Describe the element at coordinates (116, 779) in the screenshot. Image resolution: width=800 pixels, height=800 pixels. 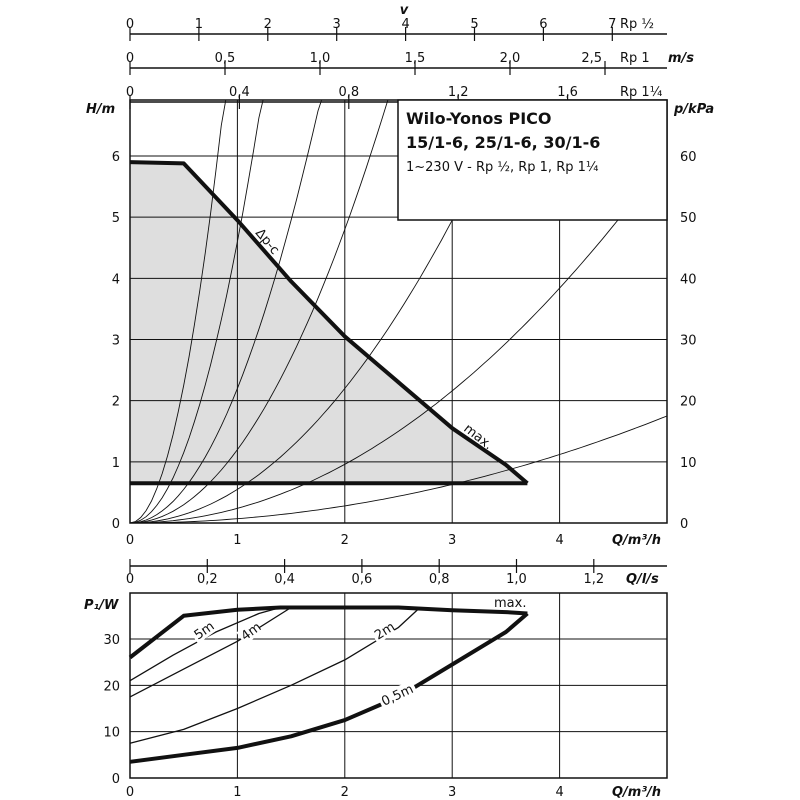
I see `power-y-tick-label: 0` at that location.